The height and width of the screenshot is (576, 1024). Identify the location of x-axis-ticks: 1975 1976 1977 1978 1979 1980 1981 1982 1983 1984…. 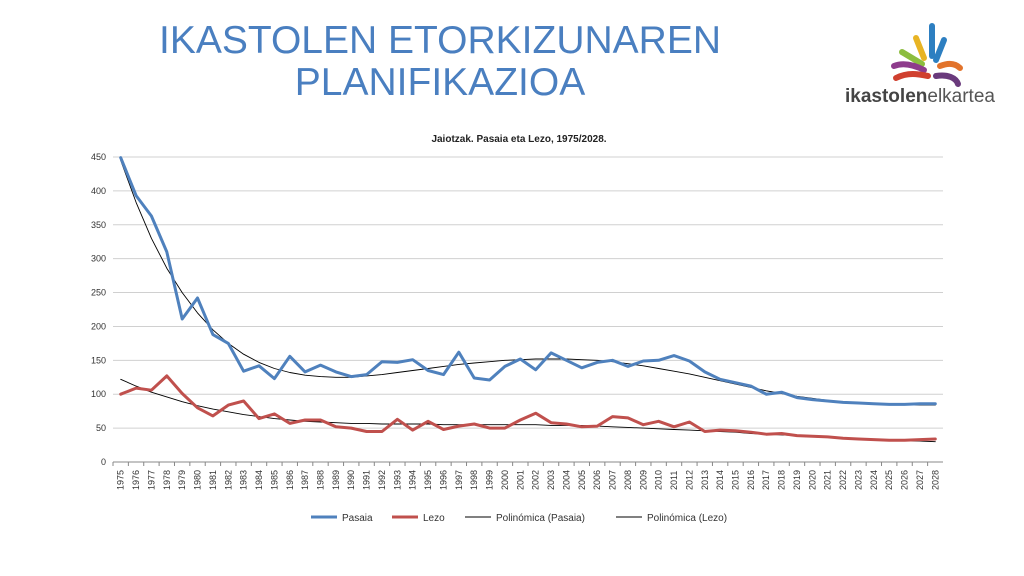
(526, 476).